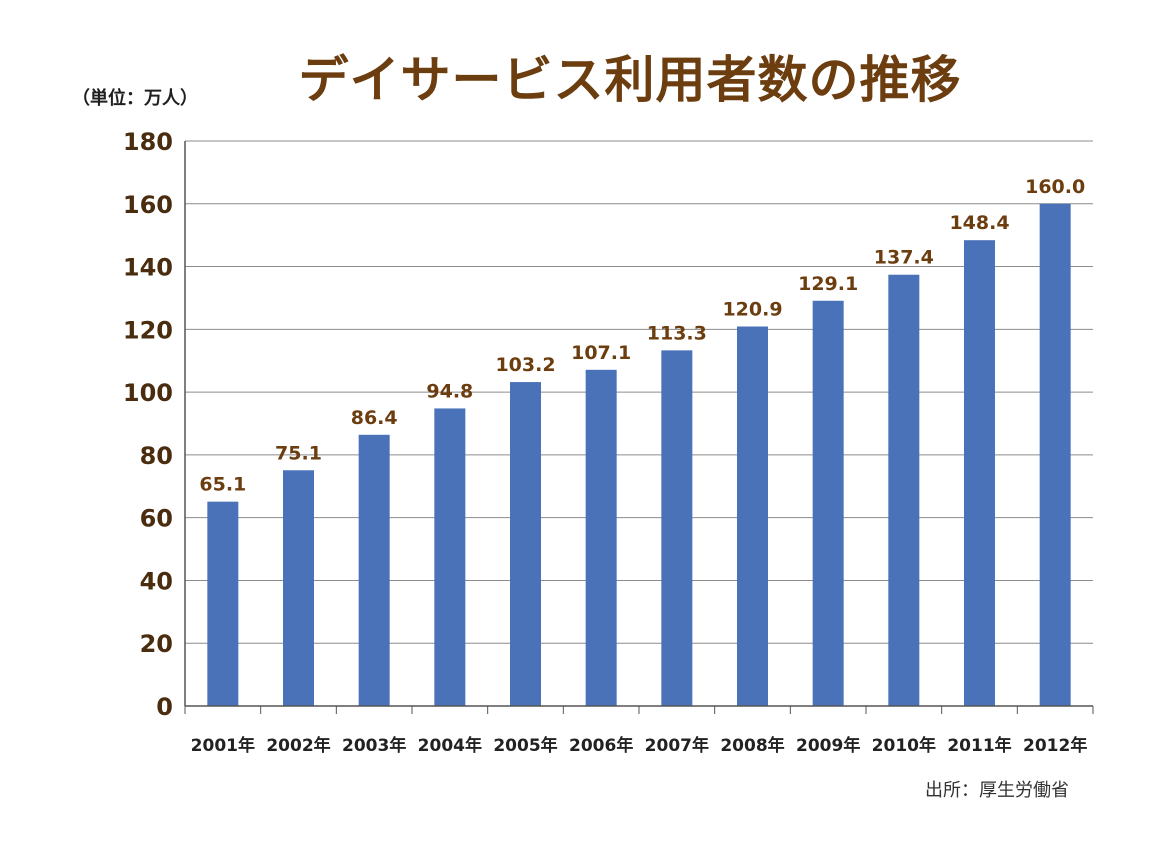 Image resolution: width=1165 pixels, height=850 pixels. Describe the element at coordinates (677, 745) in the screenshot. I see `x-tick-label: 2007年` at that location.